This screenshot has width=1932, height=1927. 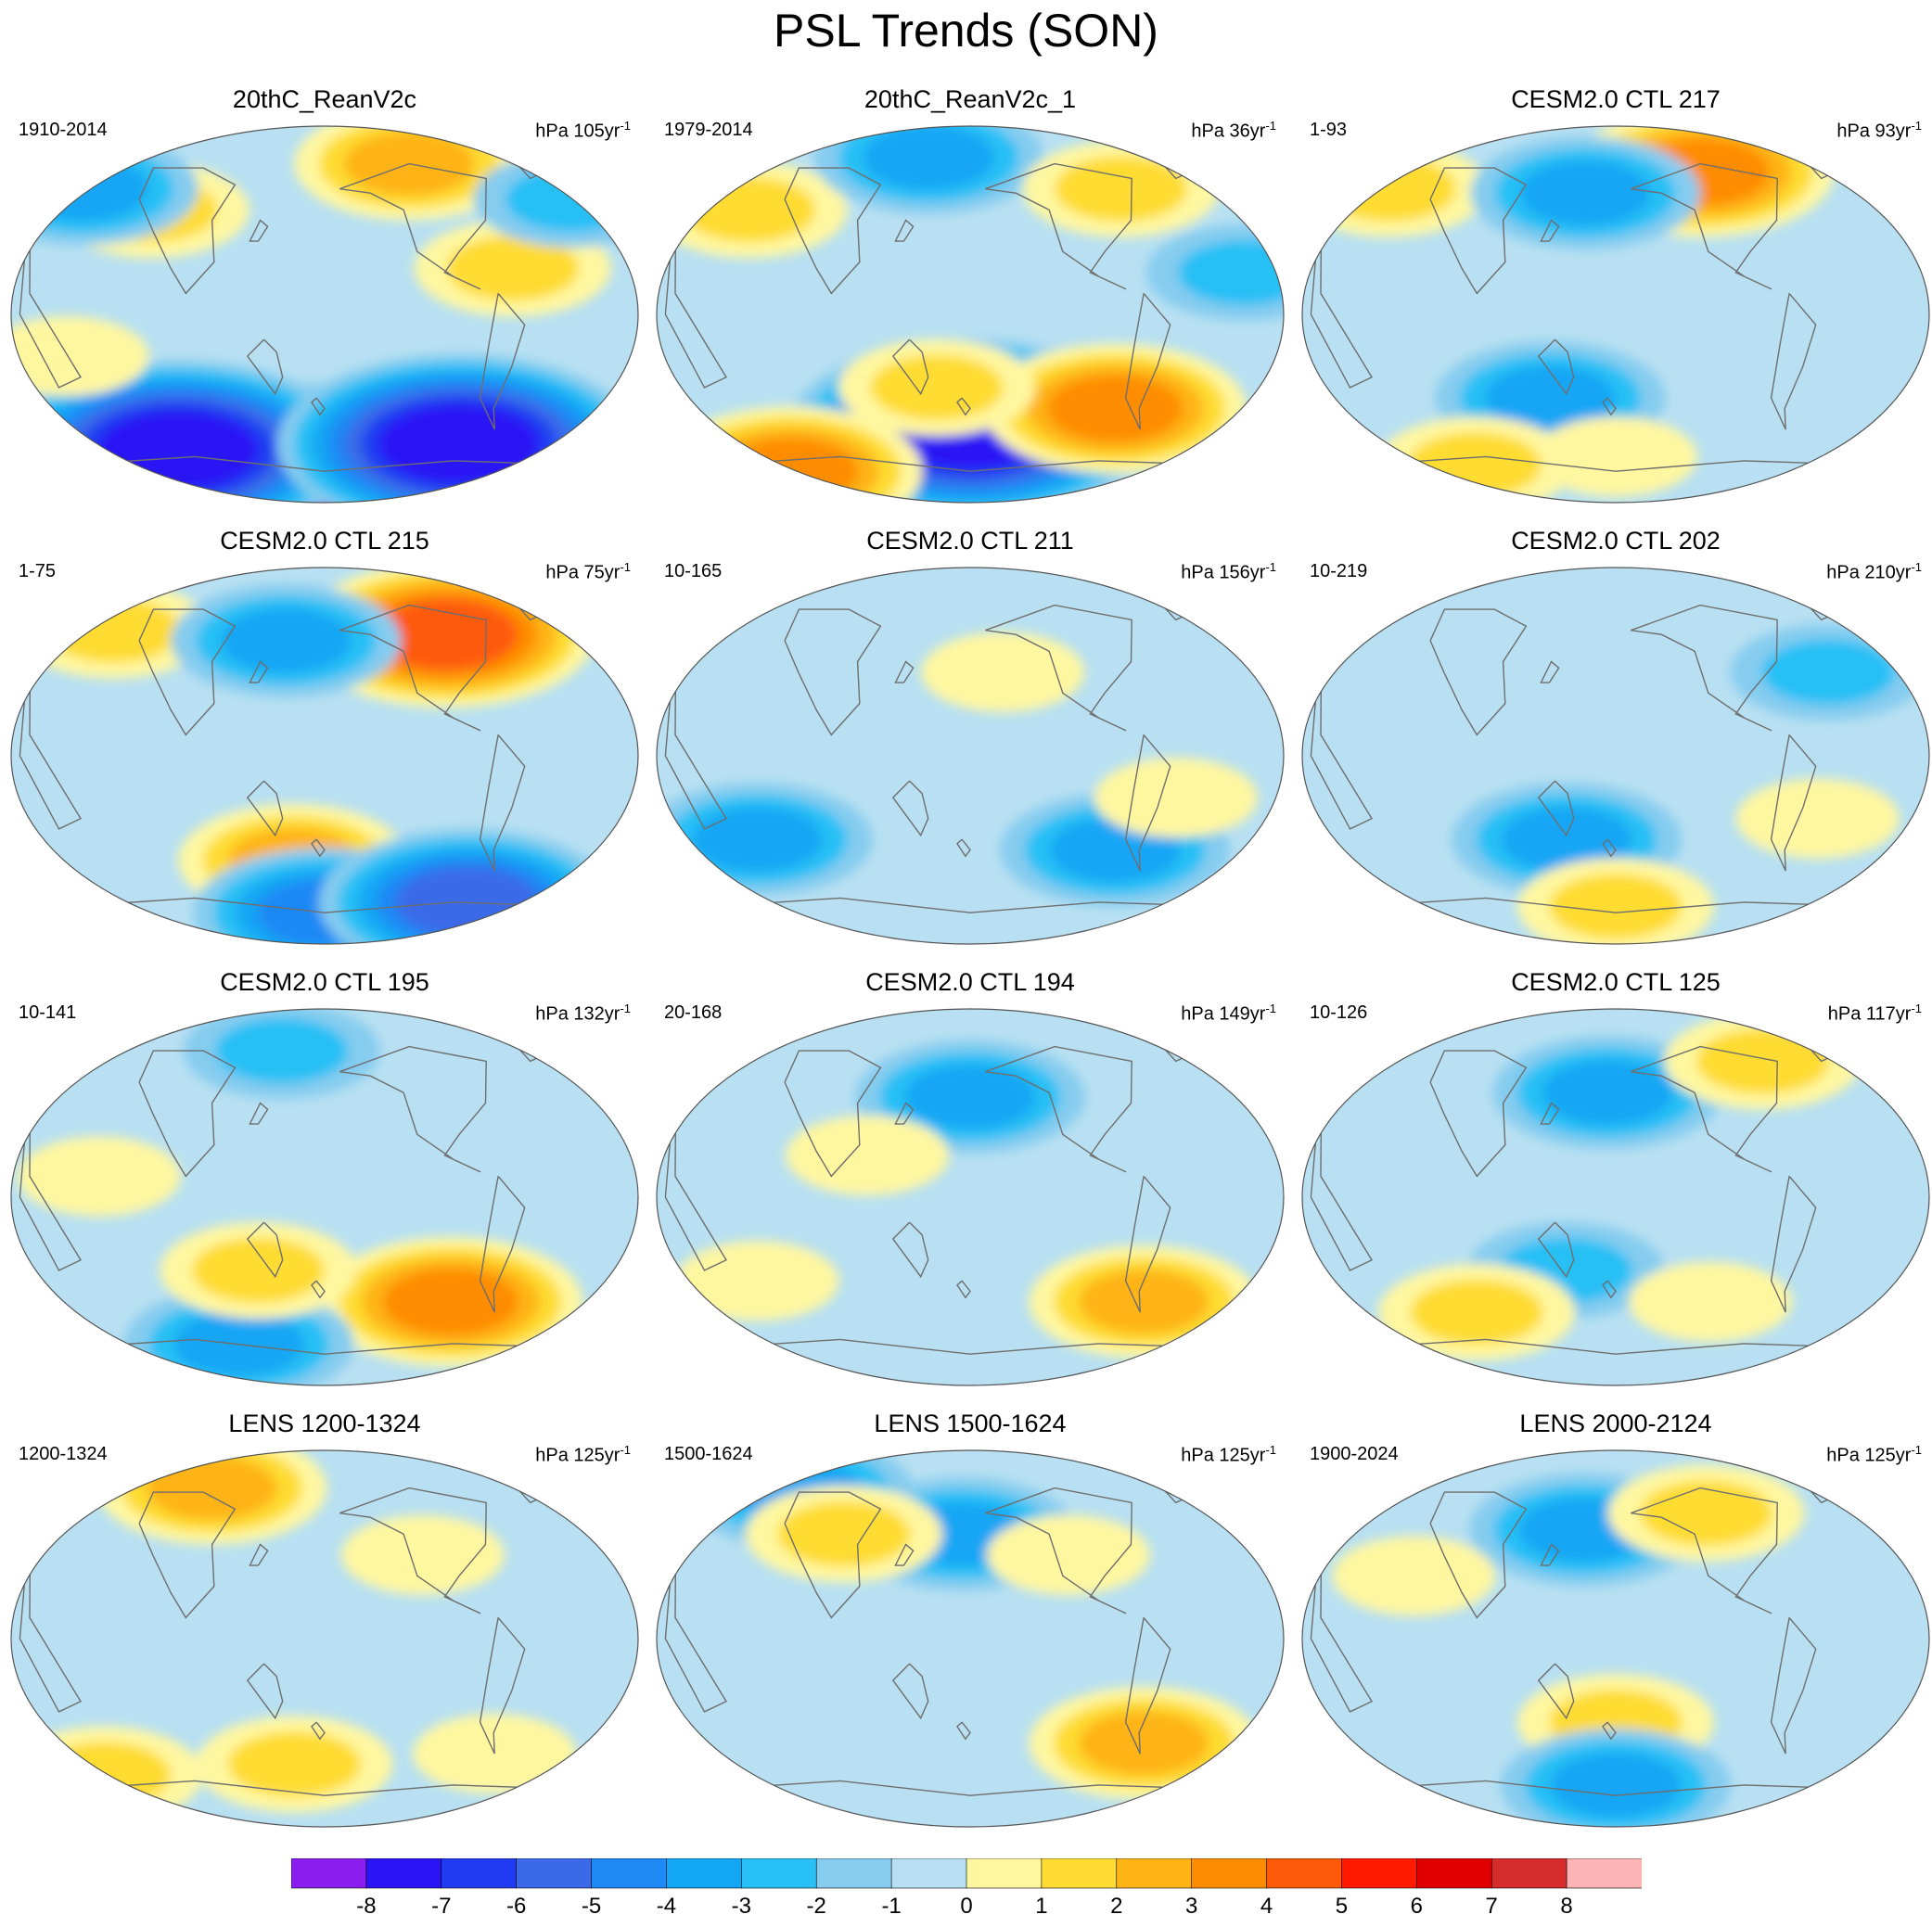 I want to click on map-panel: CESM2.0 CTL 125 10-126 hPa 117yr-1, so click(x=1615, y=1184).